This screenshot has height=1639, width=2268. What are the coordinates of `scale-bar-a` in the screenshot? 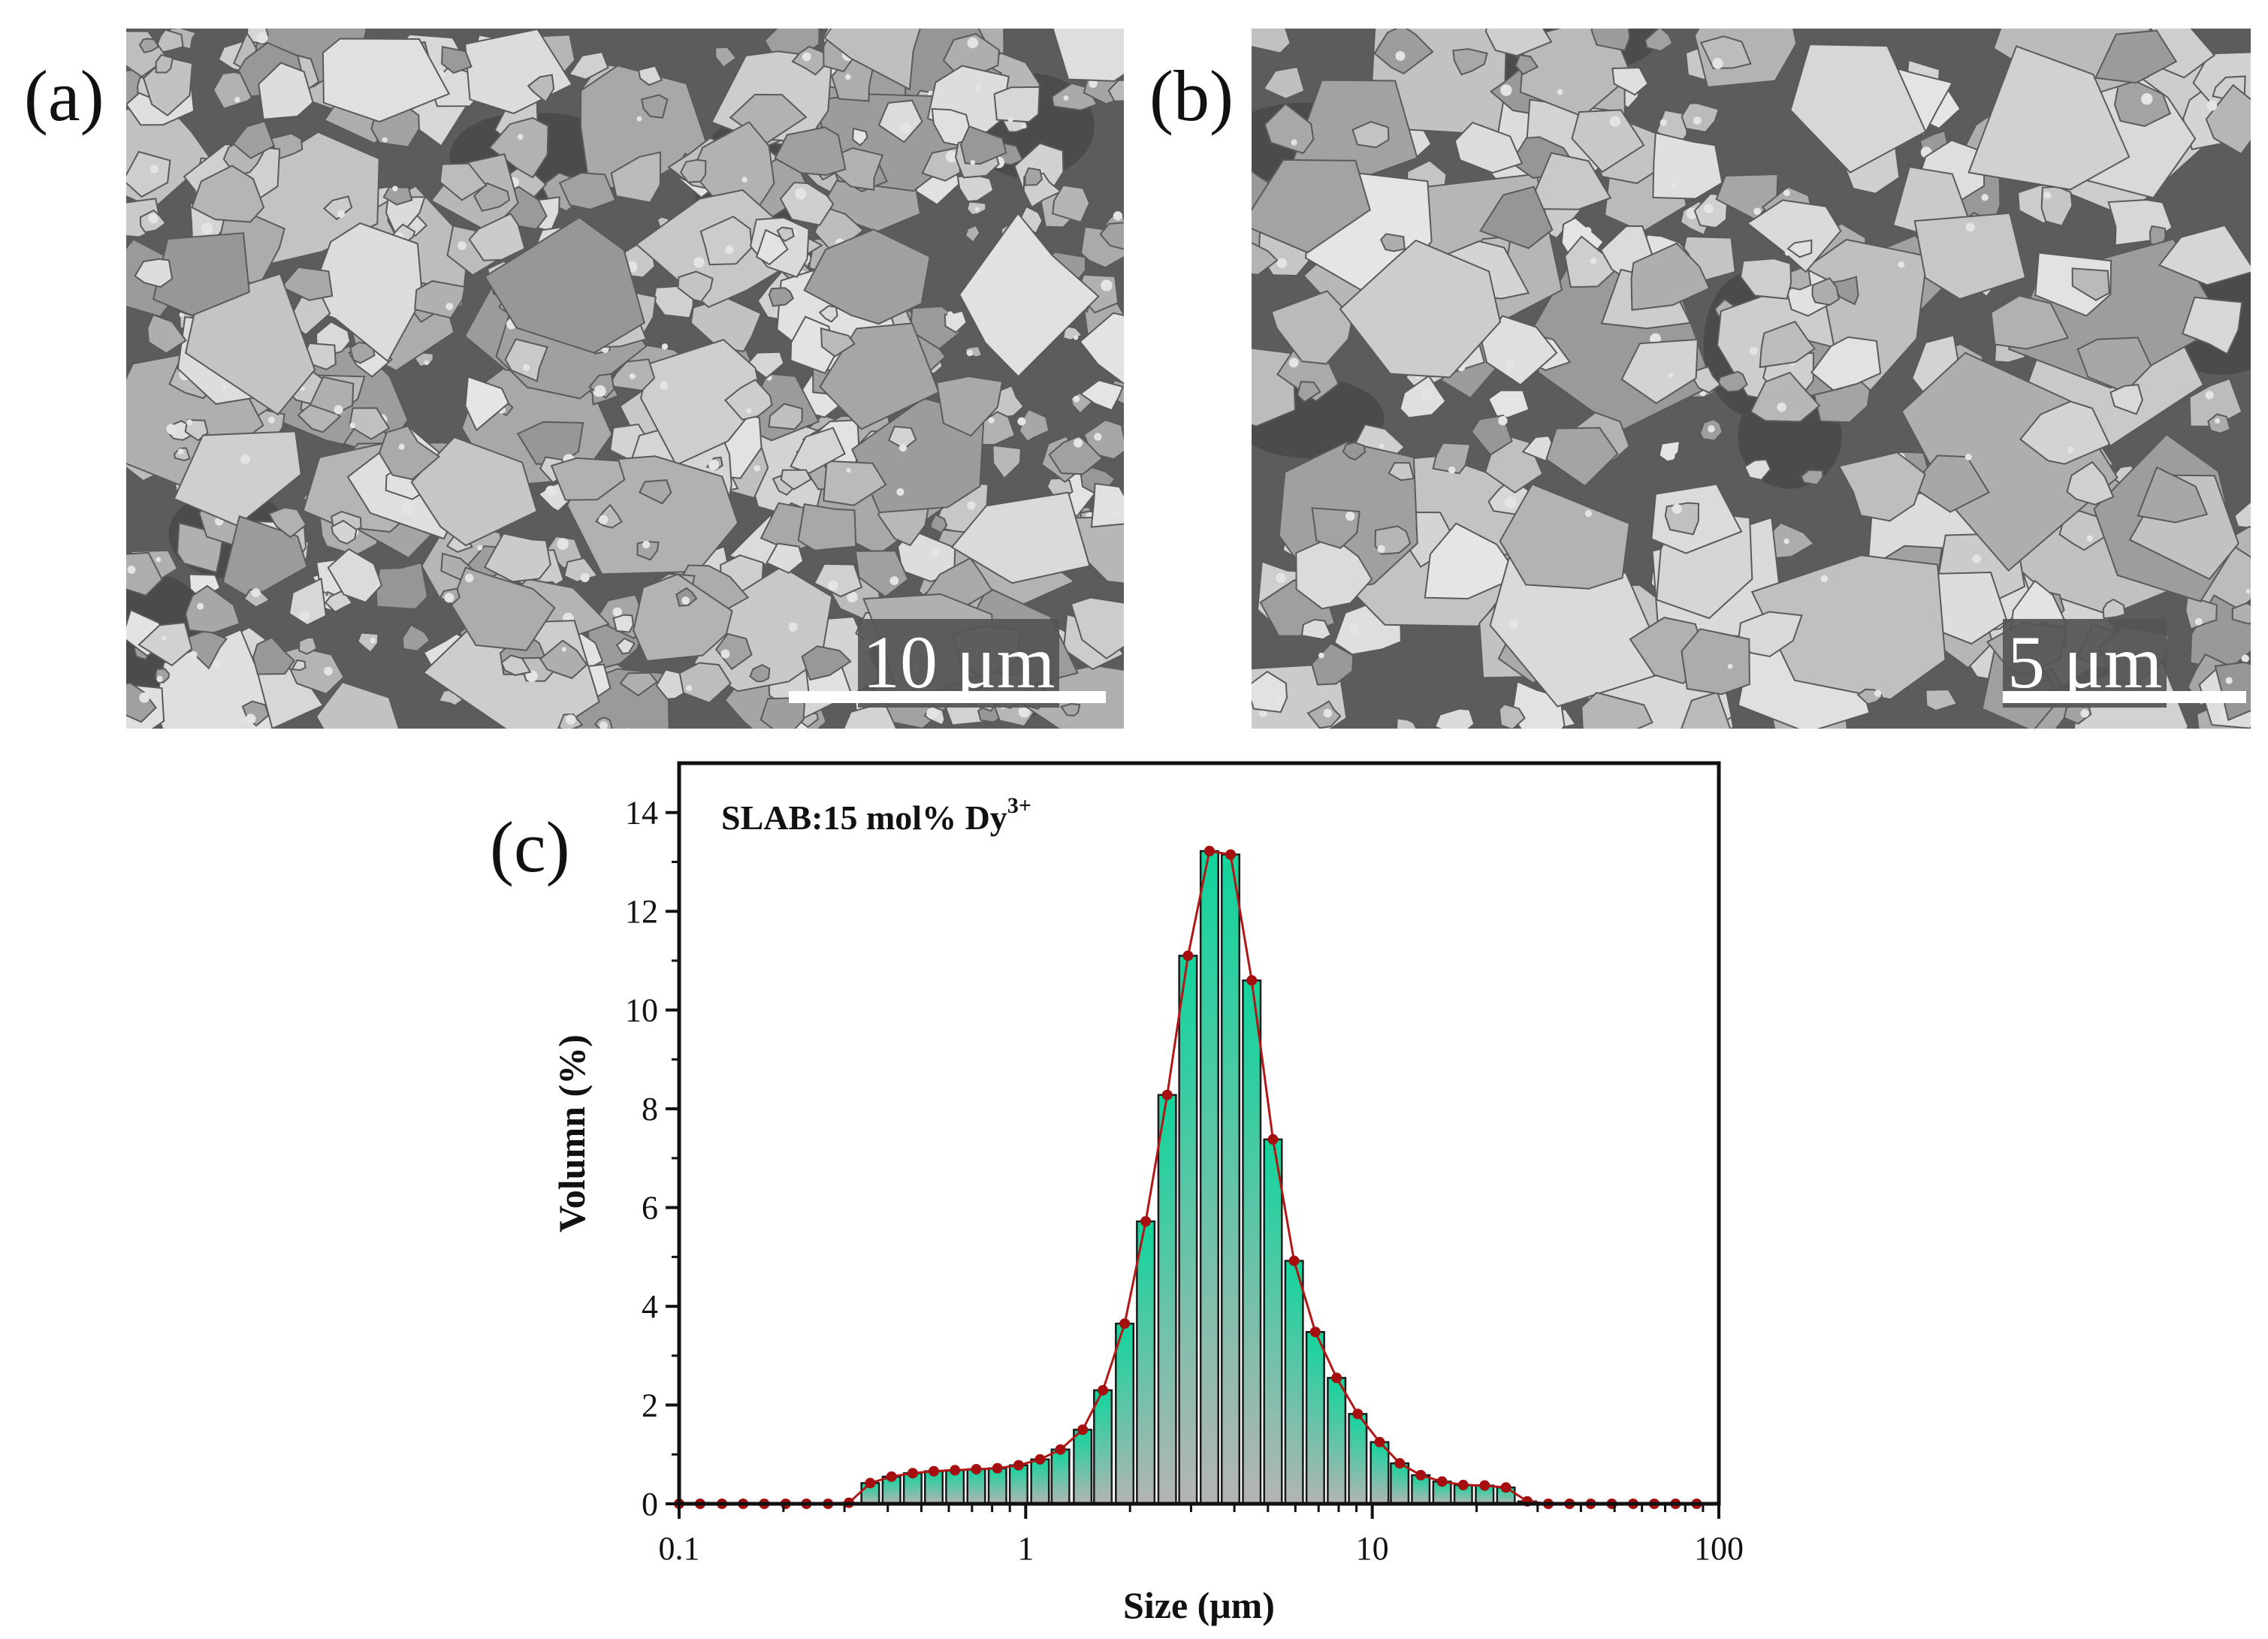 It's located at (948, 697).